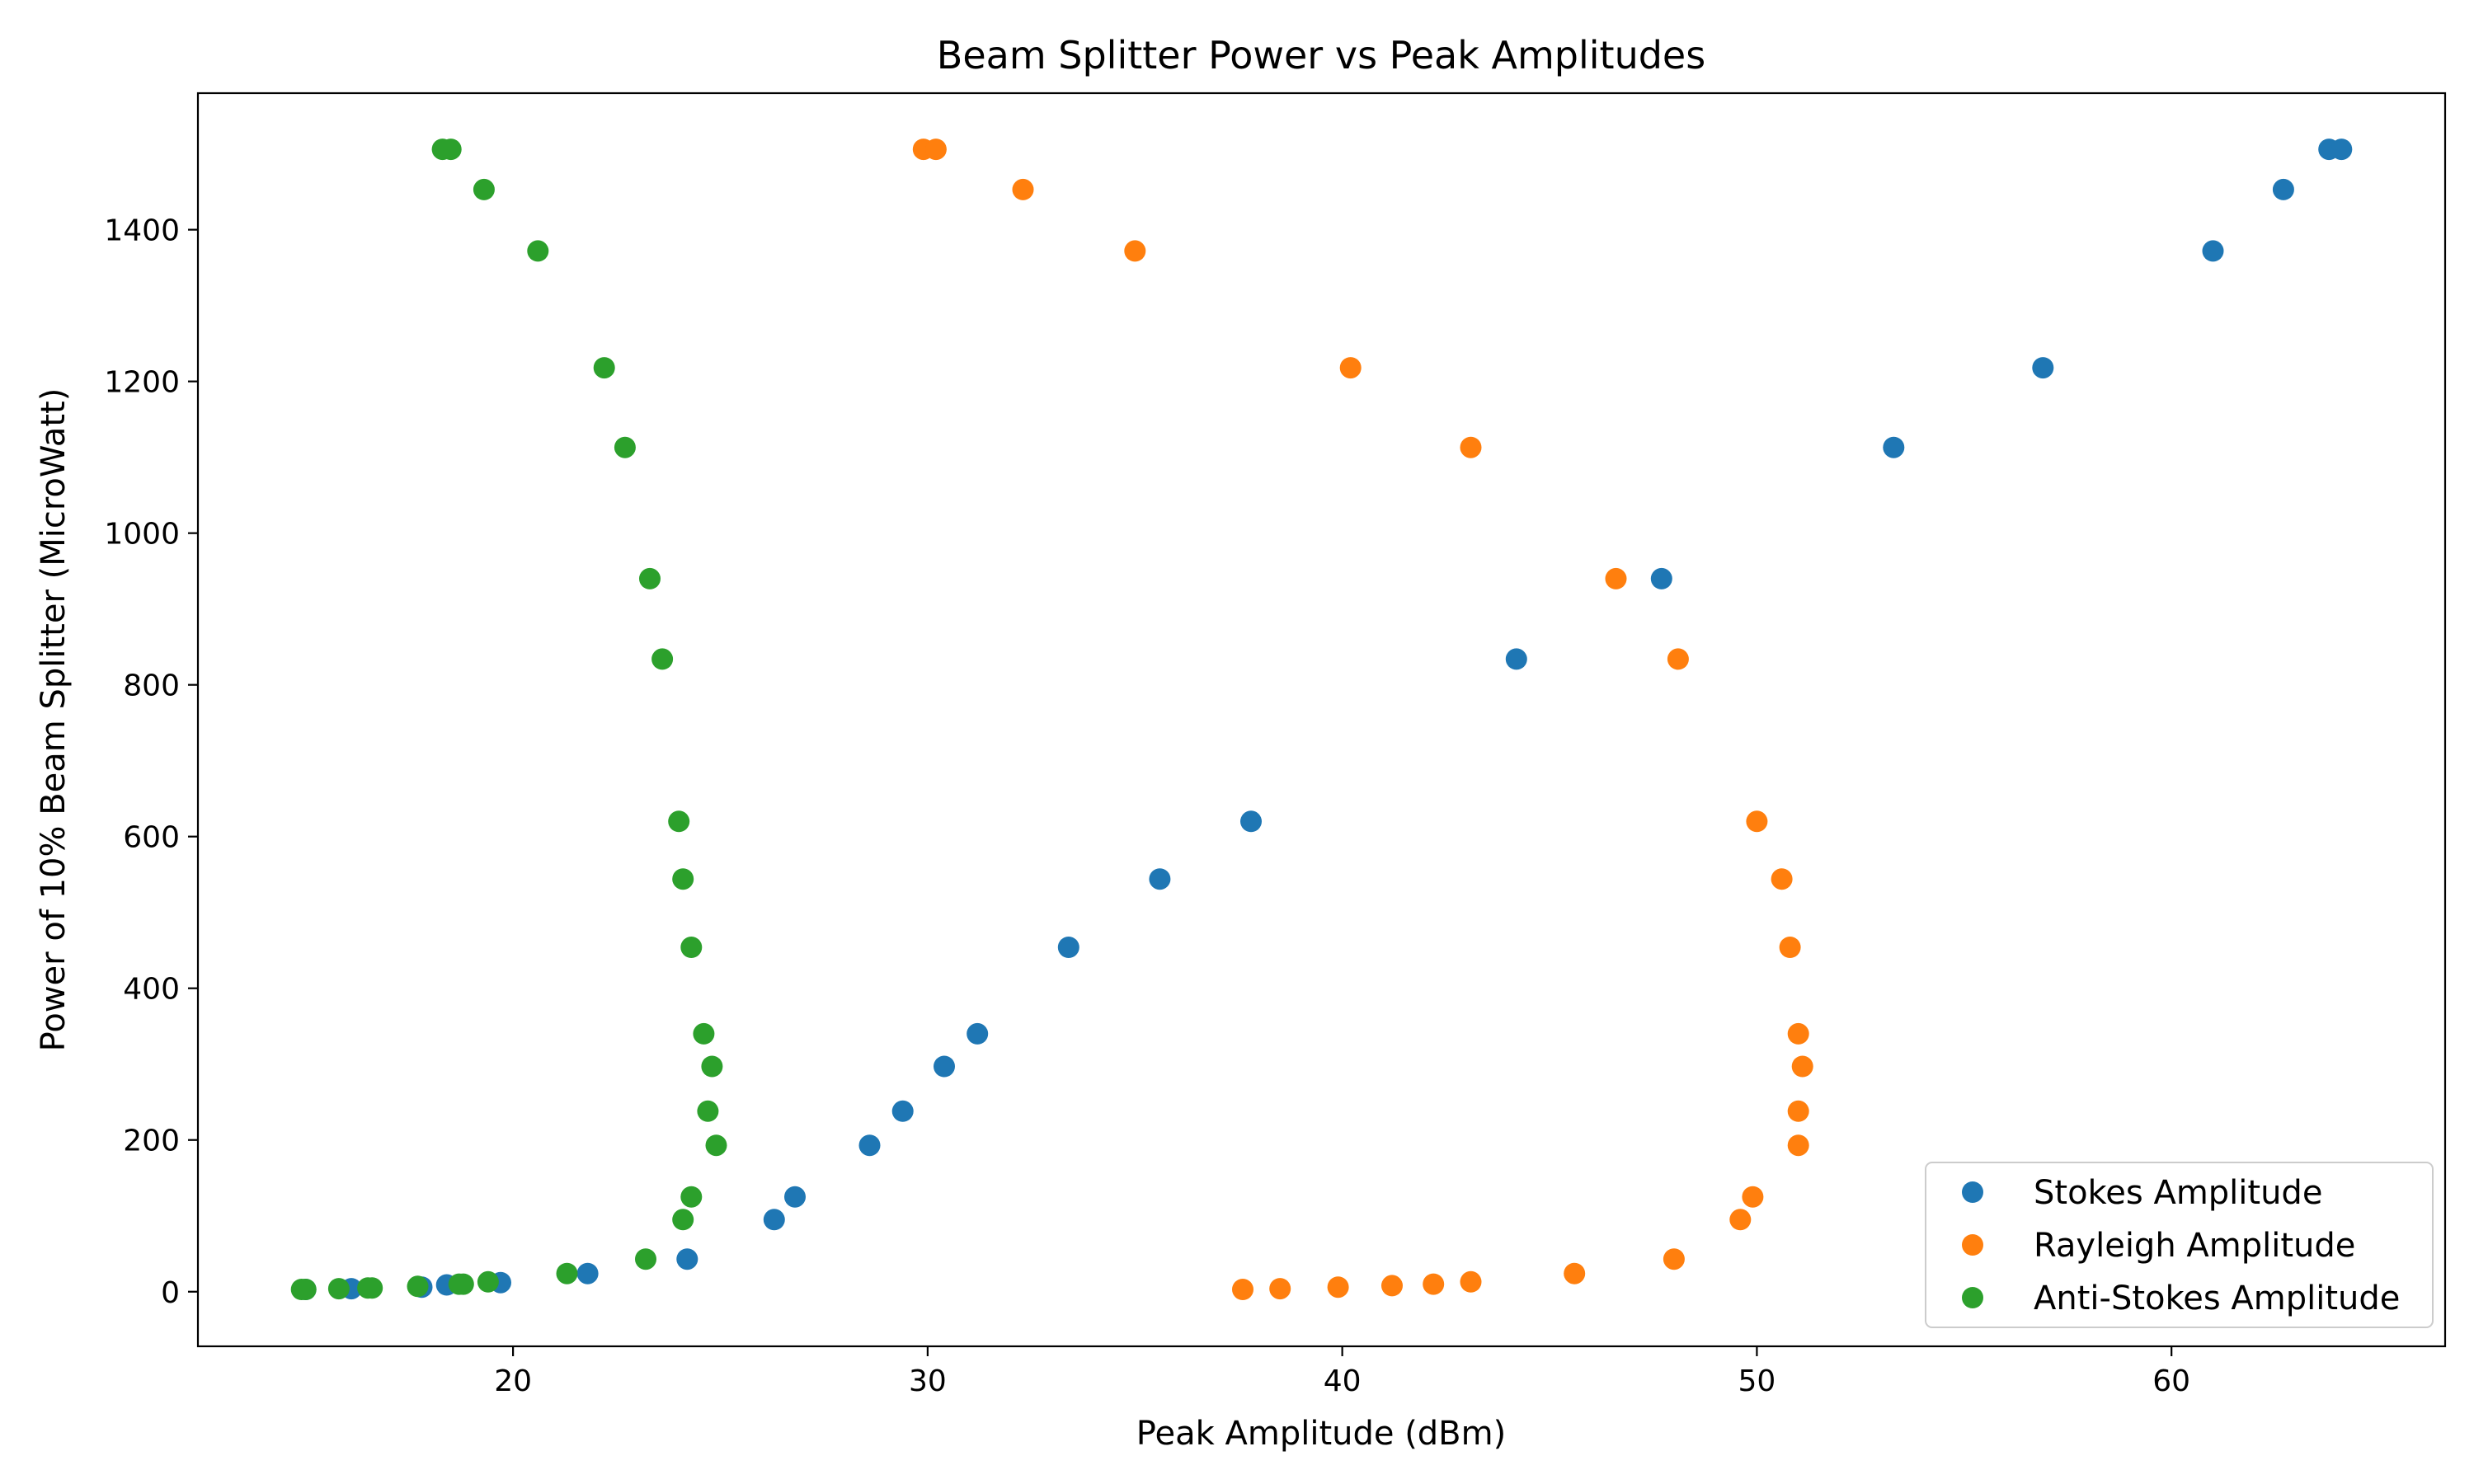 This screenshot has width=2474, height=1484. Describe the element at coordinates (151, 838) in the screenshot. I see `y-tick-label: 600` at that location.